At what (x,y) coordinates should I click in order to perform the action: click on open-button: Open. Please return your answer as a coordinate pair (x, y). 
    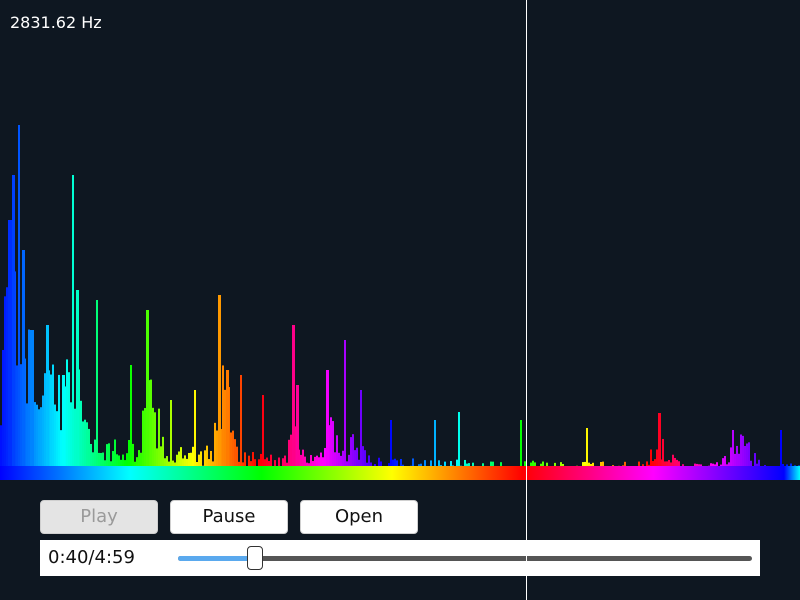
    Looking at the image, I should click on (359, 517).